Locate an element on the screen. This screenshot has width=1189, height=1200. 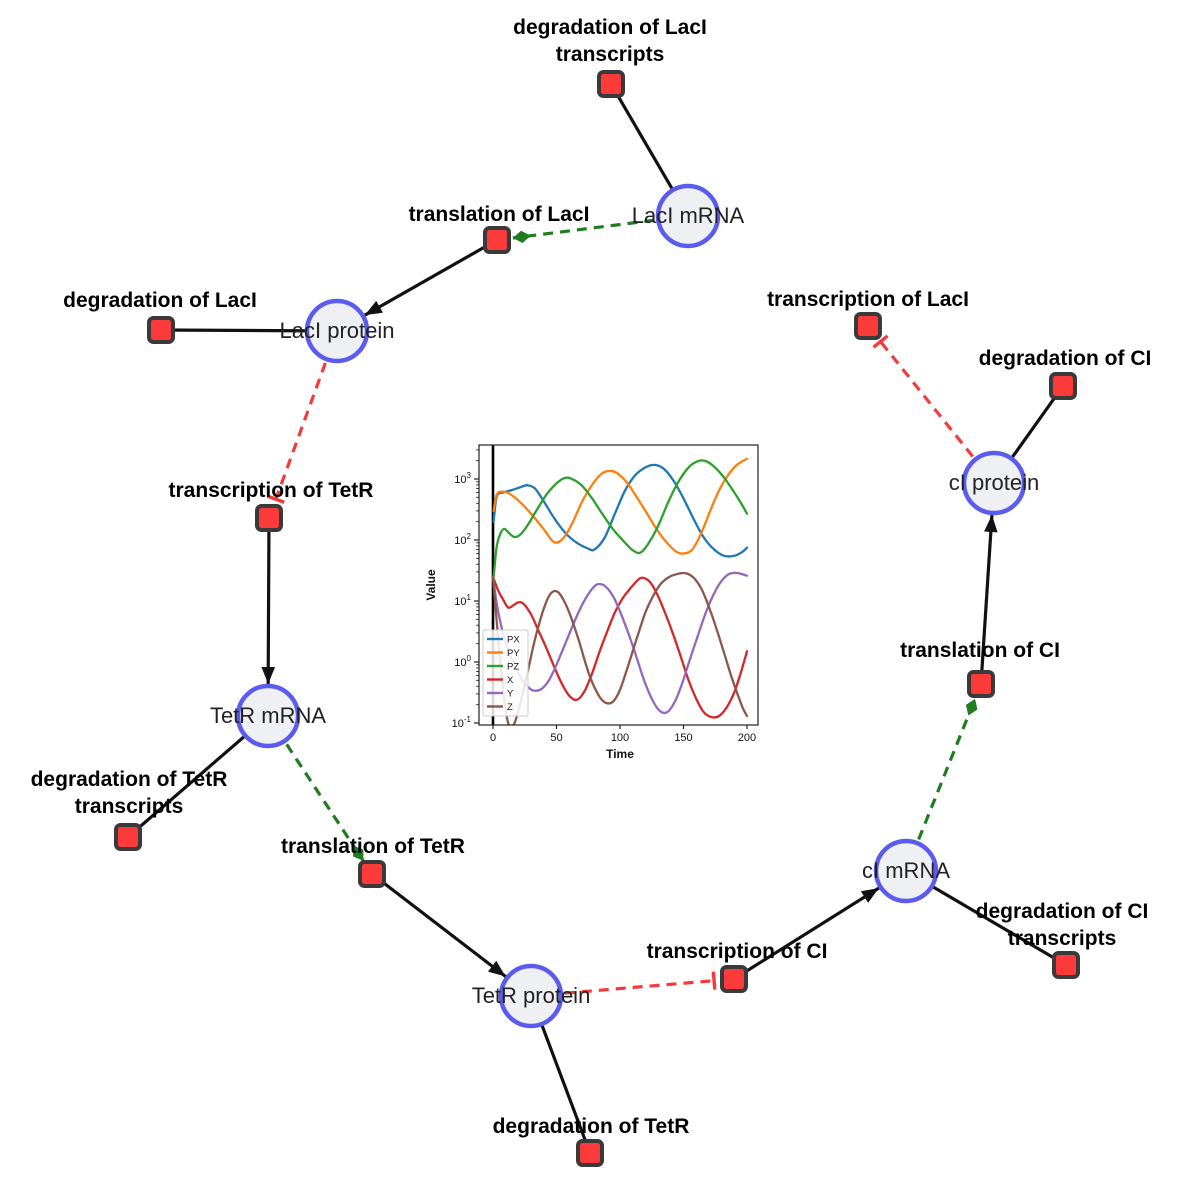
legend-label-Z: Z is located at coordinates (510, 707).